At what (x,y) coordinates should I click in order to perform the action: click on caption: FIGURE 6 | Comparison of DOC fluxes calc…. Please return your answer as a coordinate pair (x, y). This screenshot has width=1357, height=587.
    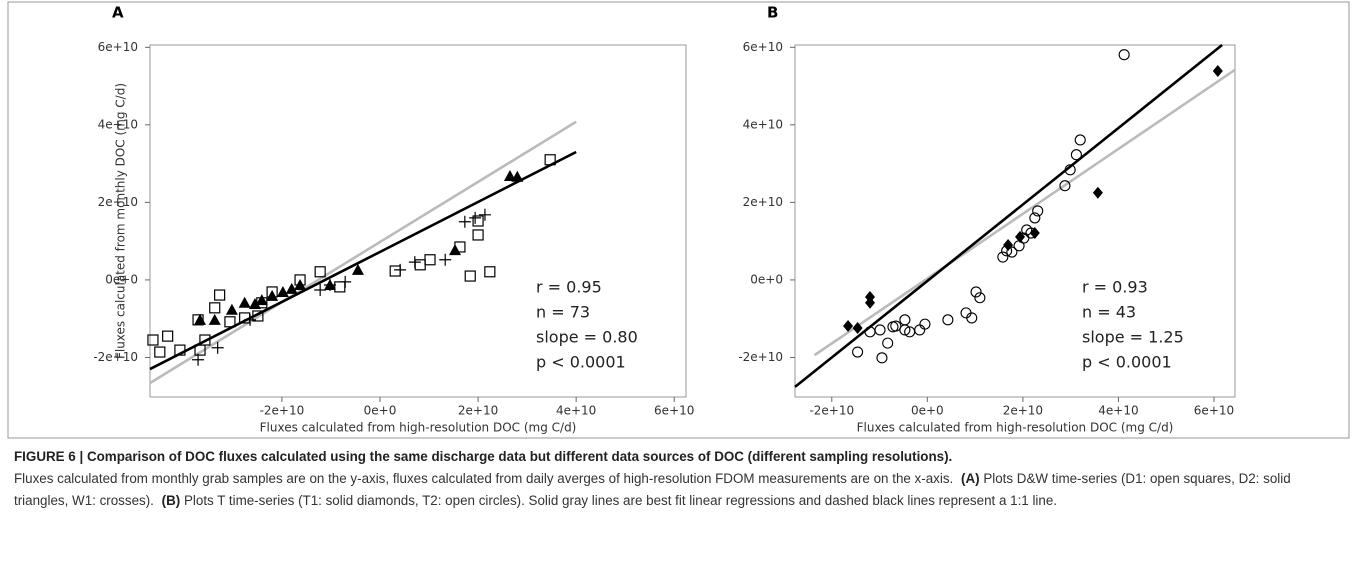
    Looking at the image, I should click on (679, 479).